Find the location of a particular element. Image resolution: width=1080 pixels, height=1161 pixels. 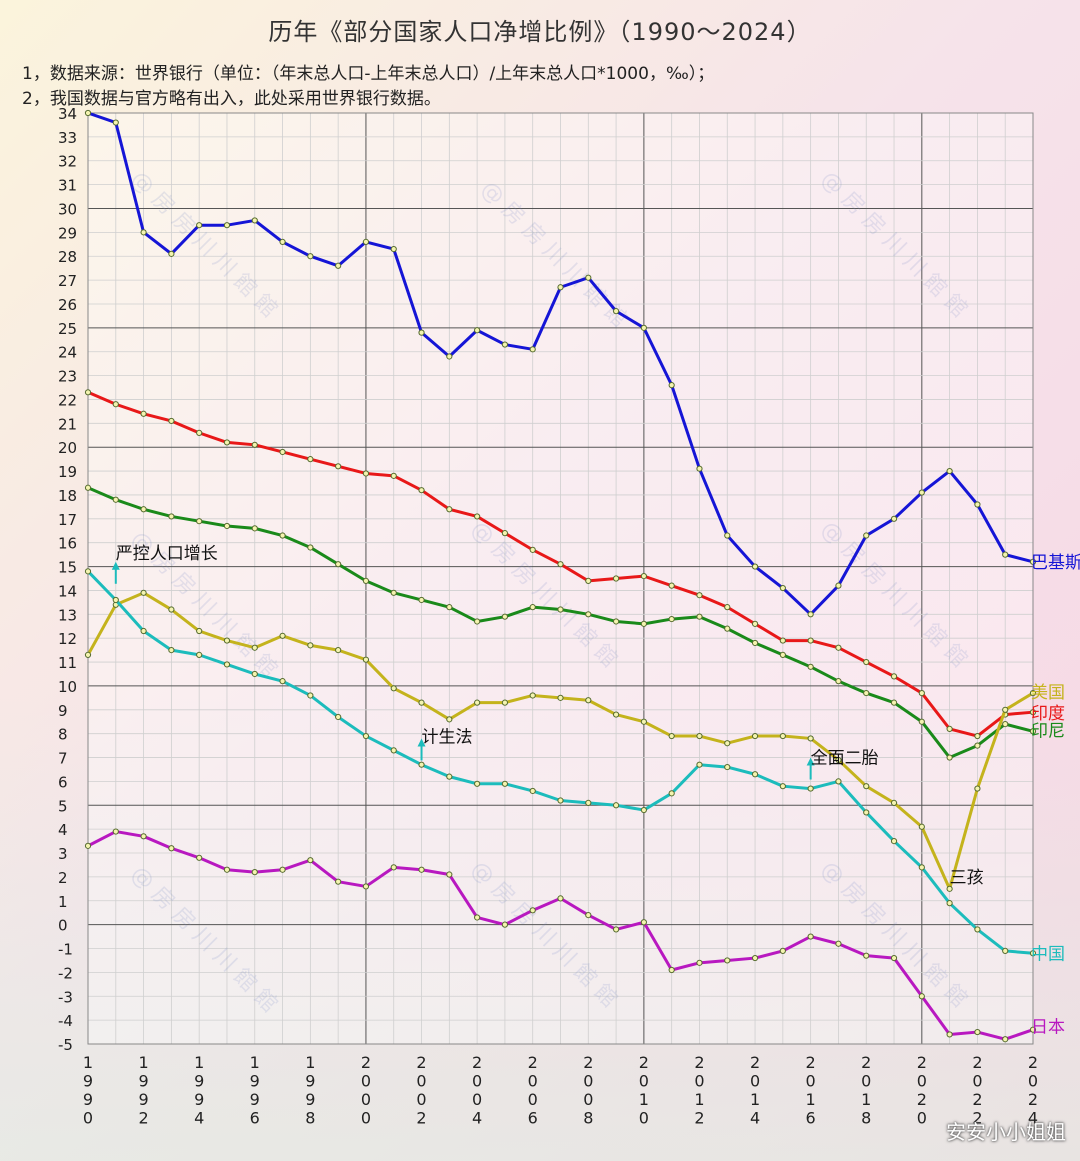

y-tick-label: 30 is located at coordinates (67, 209).